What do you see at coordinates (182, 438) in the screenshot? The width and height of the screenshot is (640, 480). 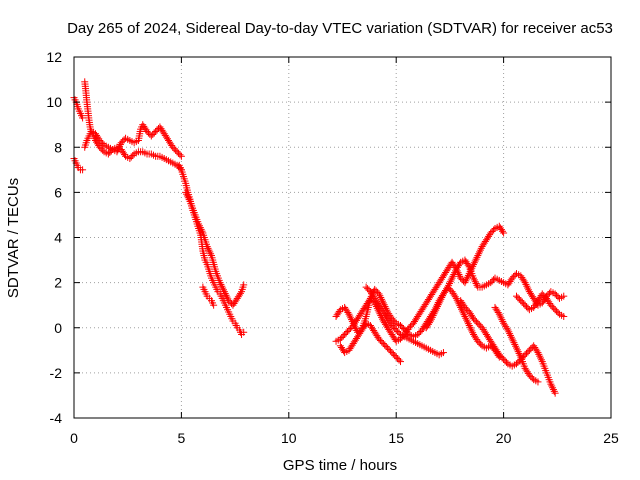 I see `x-tick-label: 5` at bounding box center [182, 438].